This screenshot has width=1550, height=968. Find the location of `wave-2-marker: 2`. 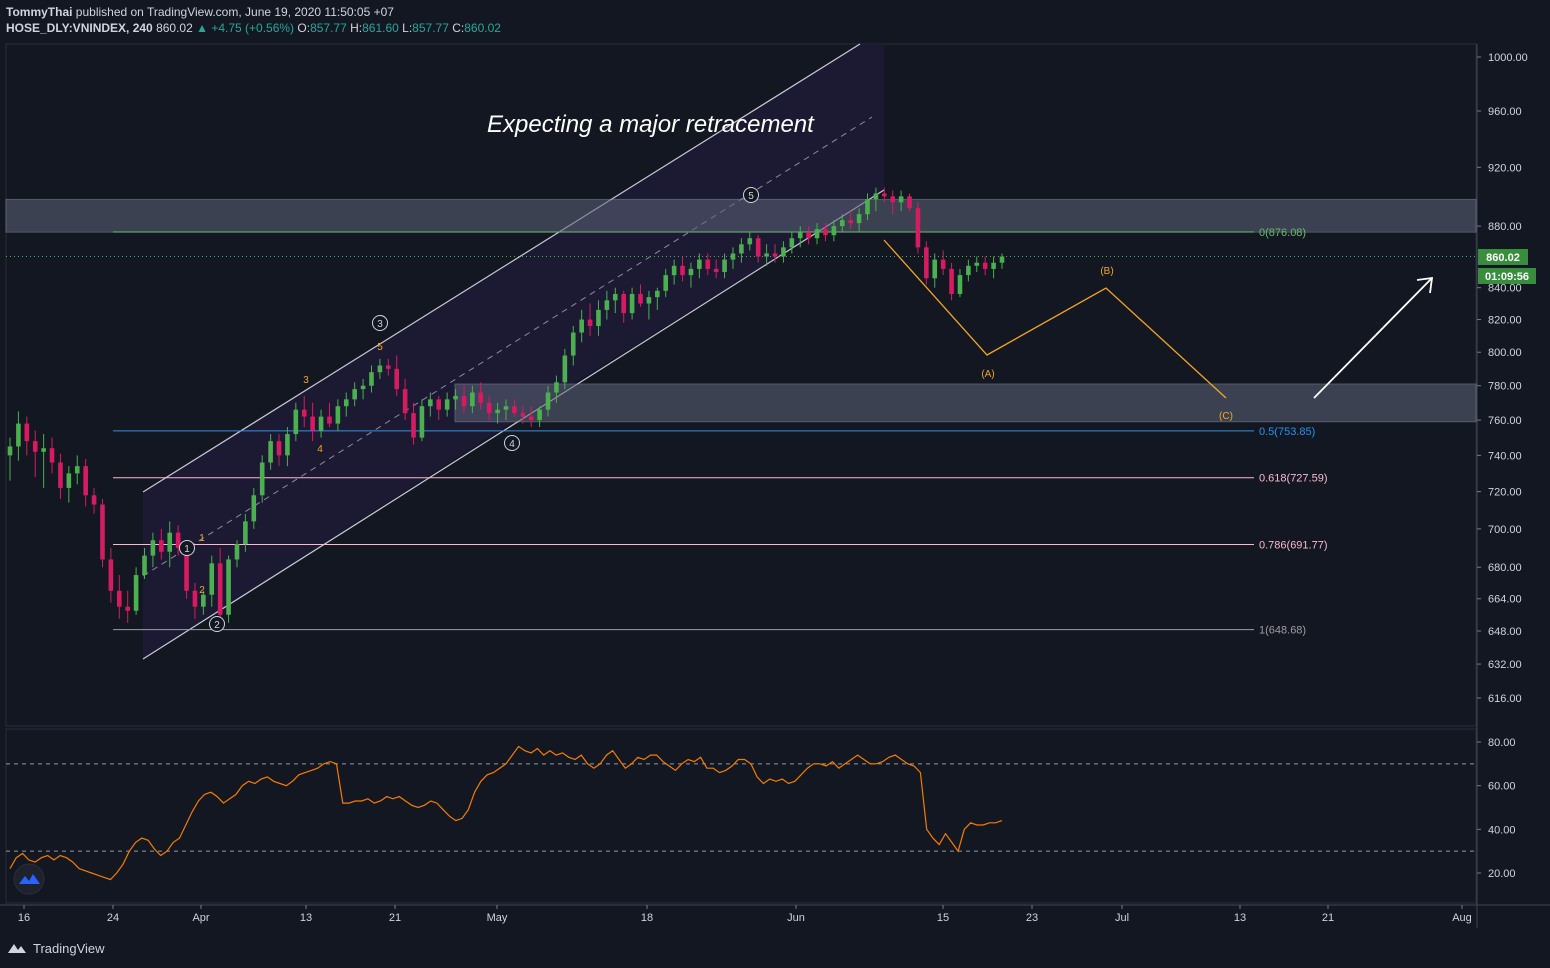

wave-2-marker: 2 is located at coordinates (217, 624).